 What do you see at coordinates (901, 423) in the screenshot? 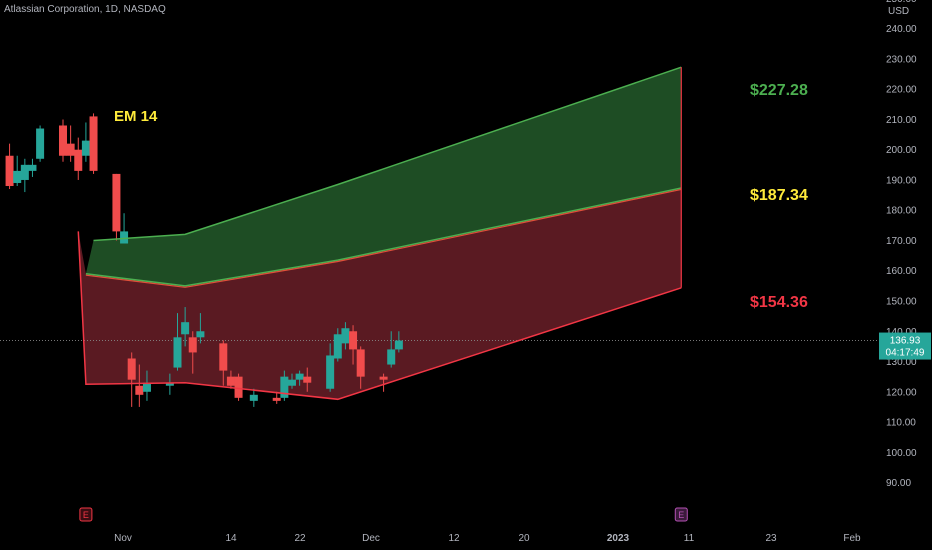
I see `y-tick-label: 110.00` at bounding box center [901, 423].